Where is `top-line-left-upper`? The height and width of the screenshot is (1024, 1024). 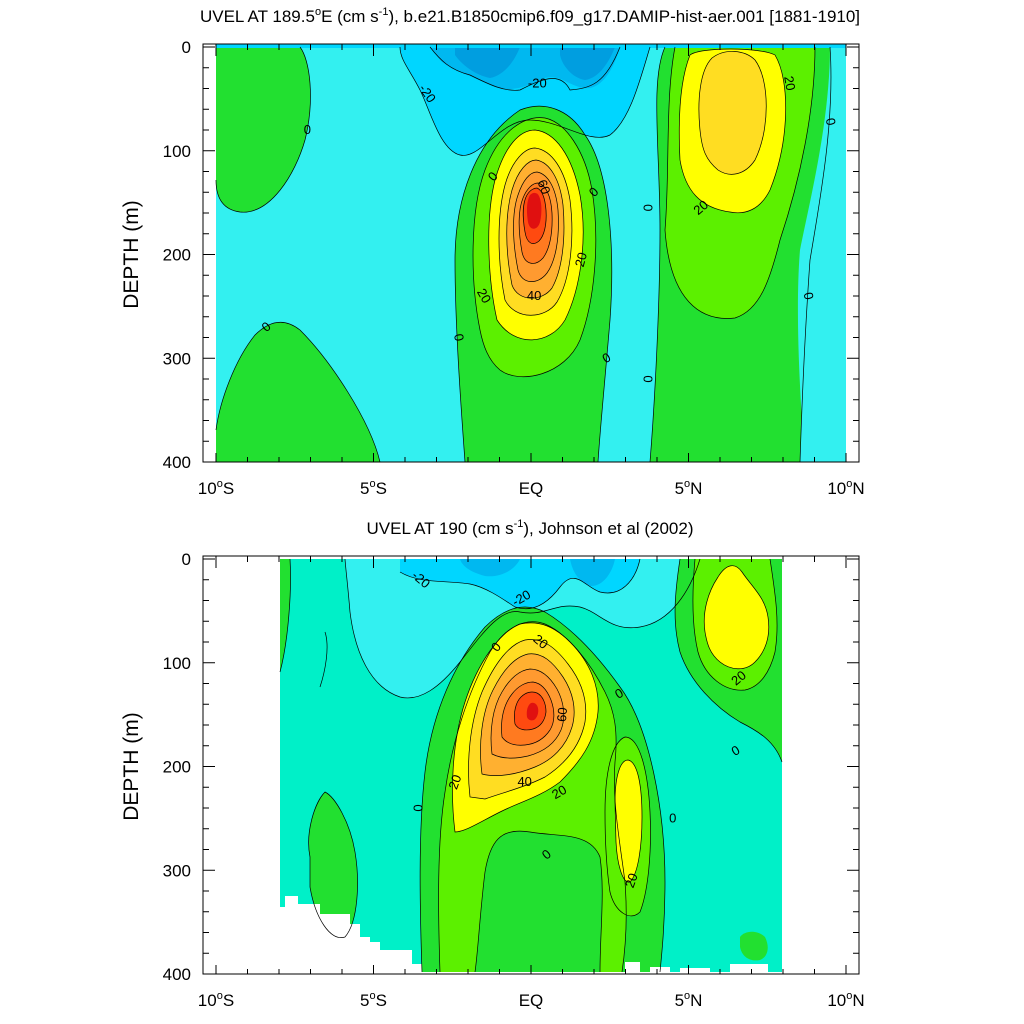
top-line-left-upper is located at coordinates (263, 129).